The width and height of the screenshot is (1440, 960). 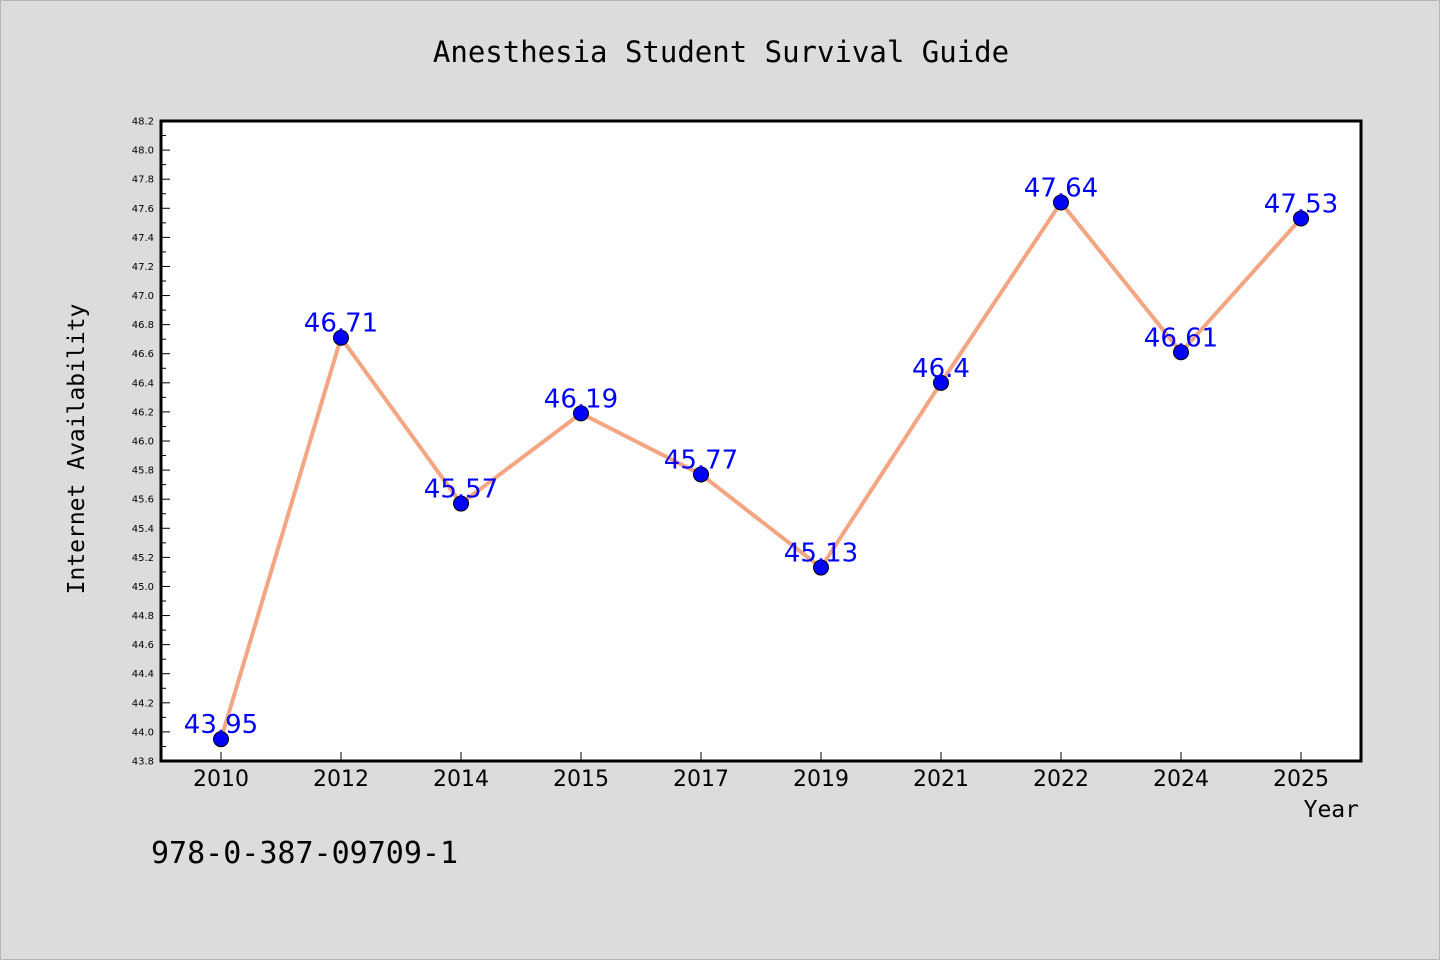 What do you see at coordinates (143, 122) in the screenshot?
I see `y-tick-label: 48.2` at bounding box center [143, 122].